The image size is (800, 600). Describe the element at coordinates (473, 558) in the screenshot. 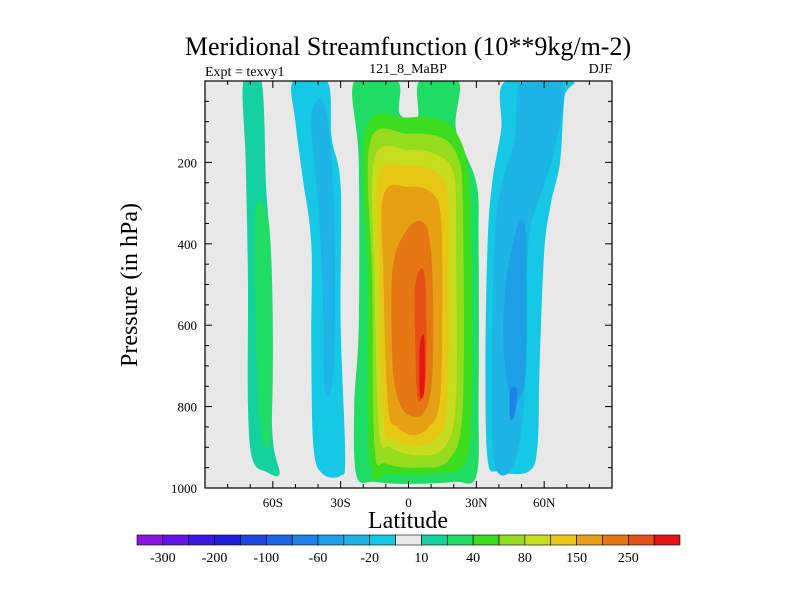

I see `colorbar-label: 40` at that location.